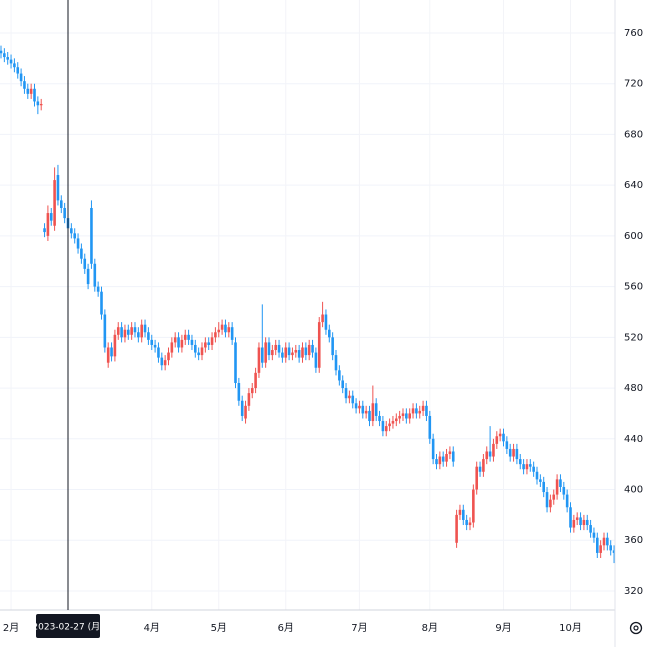 The height and width of the screenshot is (651, 647). What do you see at coordinates (633, 287) in the screenshot?
I see `y-tick-label: 560` at bounding box center [633, 287].